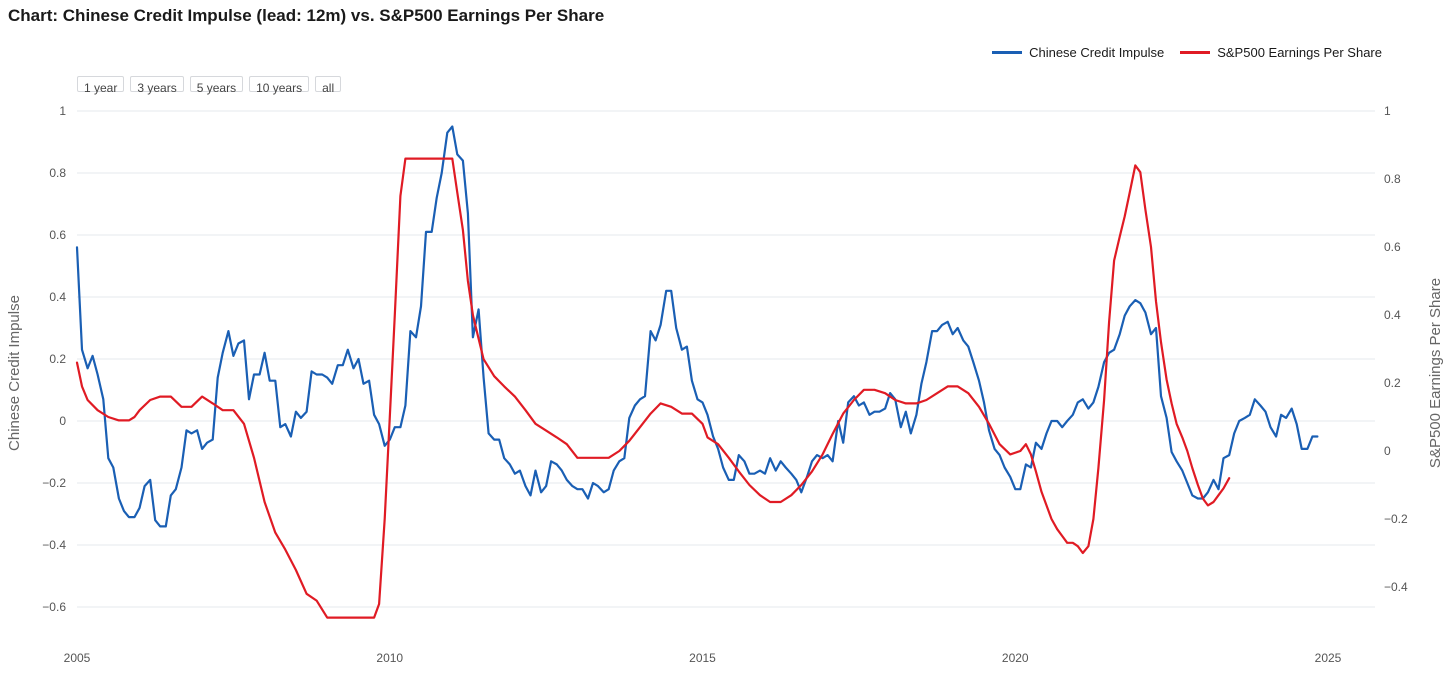 The height and width of the screenshot is (674, 1456). Describe the element at coordinates (1328, 658) in the screenshot. I see `x-tick-label: 2025` at that location.